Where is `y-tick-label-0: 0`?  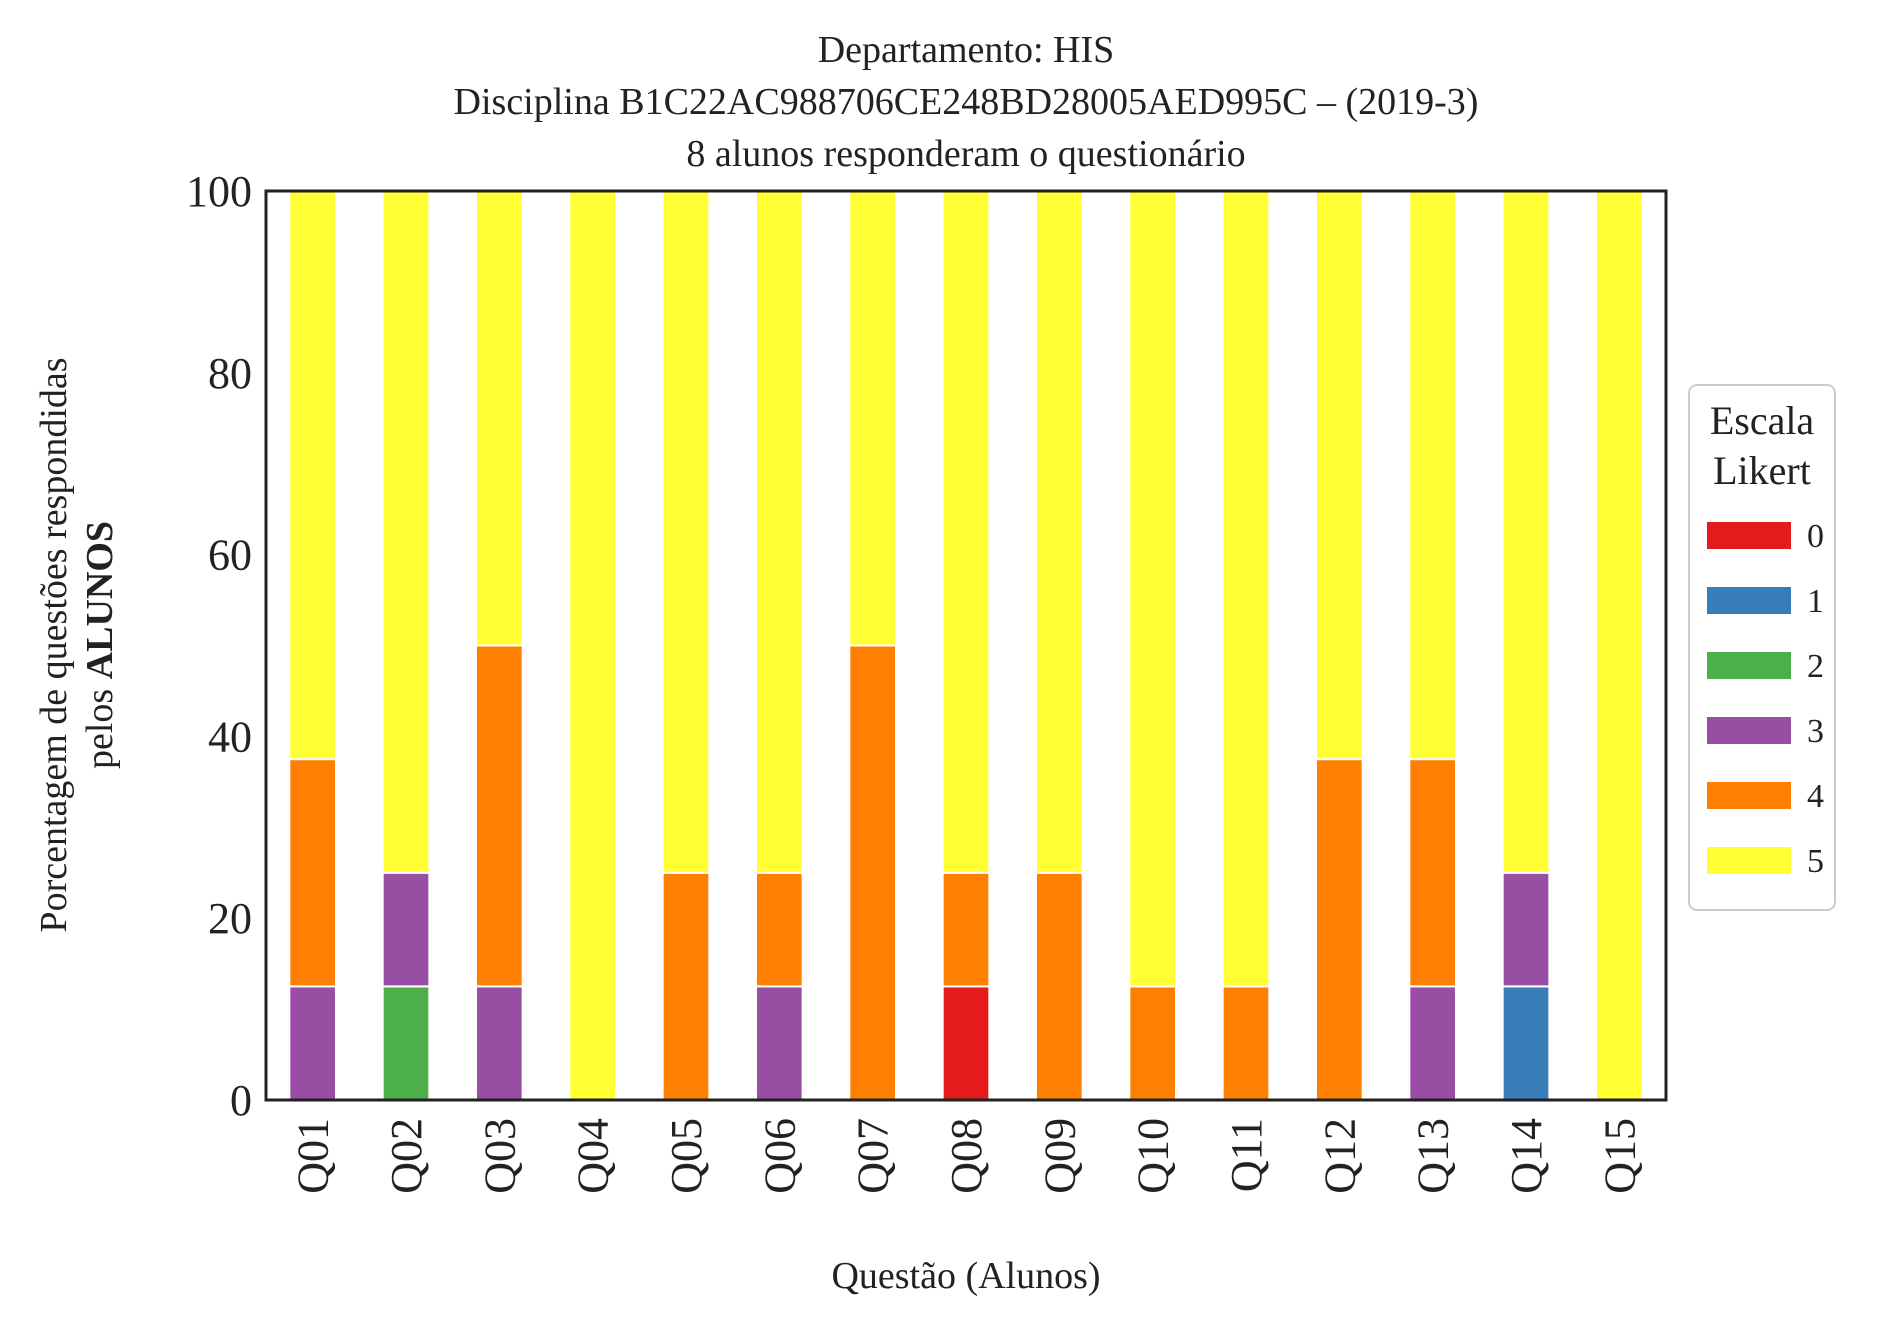
y-tick-label-0: 0 is located at coordinates (241, 1100).